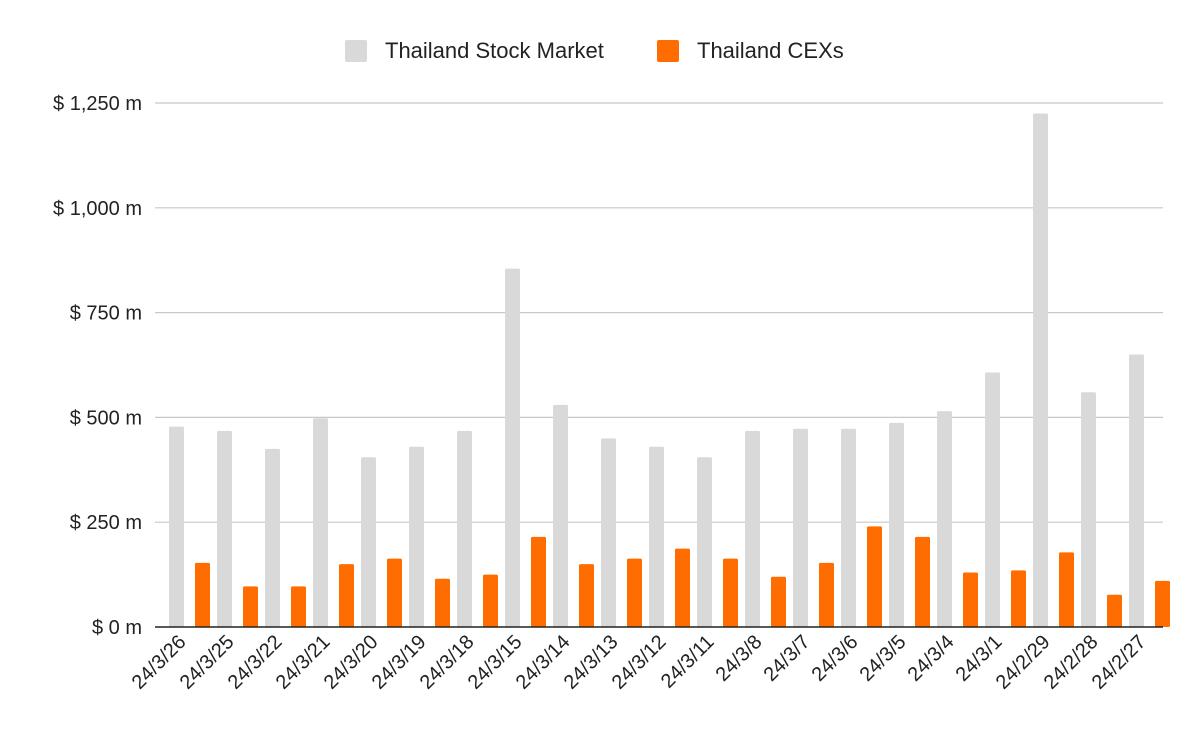 Image resolution: width=1200 pixels, height=742 pixels. Describe the element at coordinates (106, 523) in the screenshot. I see `y-tick-label: $ 250 m` at that location.